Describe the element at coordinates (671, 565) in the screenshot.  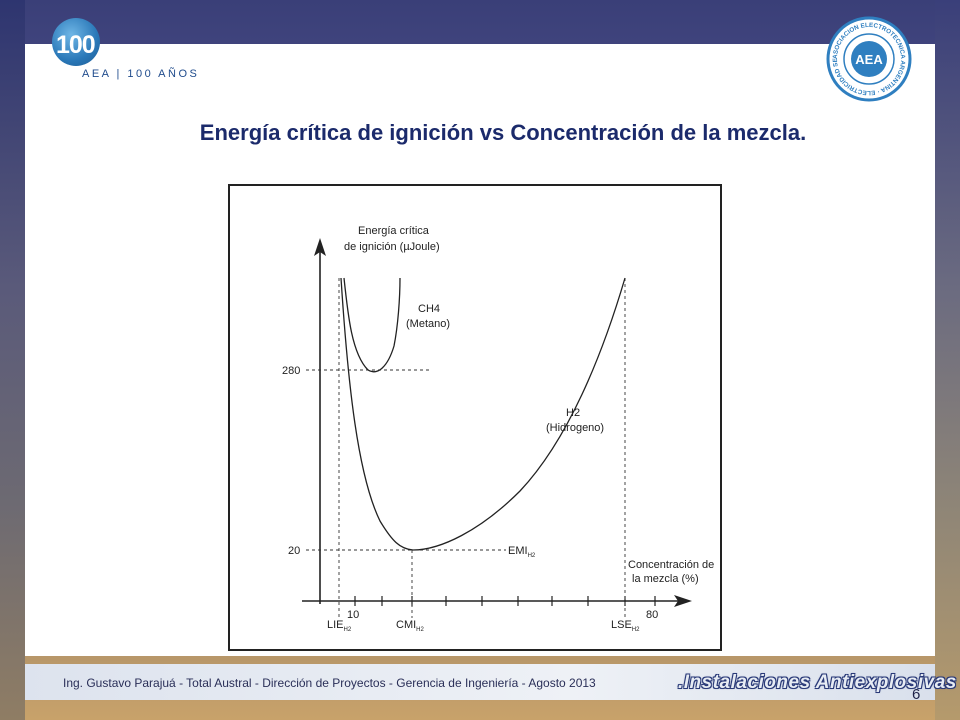
I see `x-axis-label-line1: Concentración de` at that location.